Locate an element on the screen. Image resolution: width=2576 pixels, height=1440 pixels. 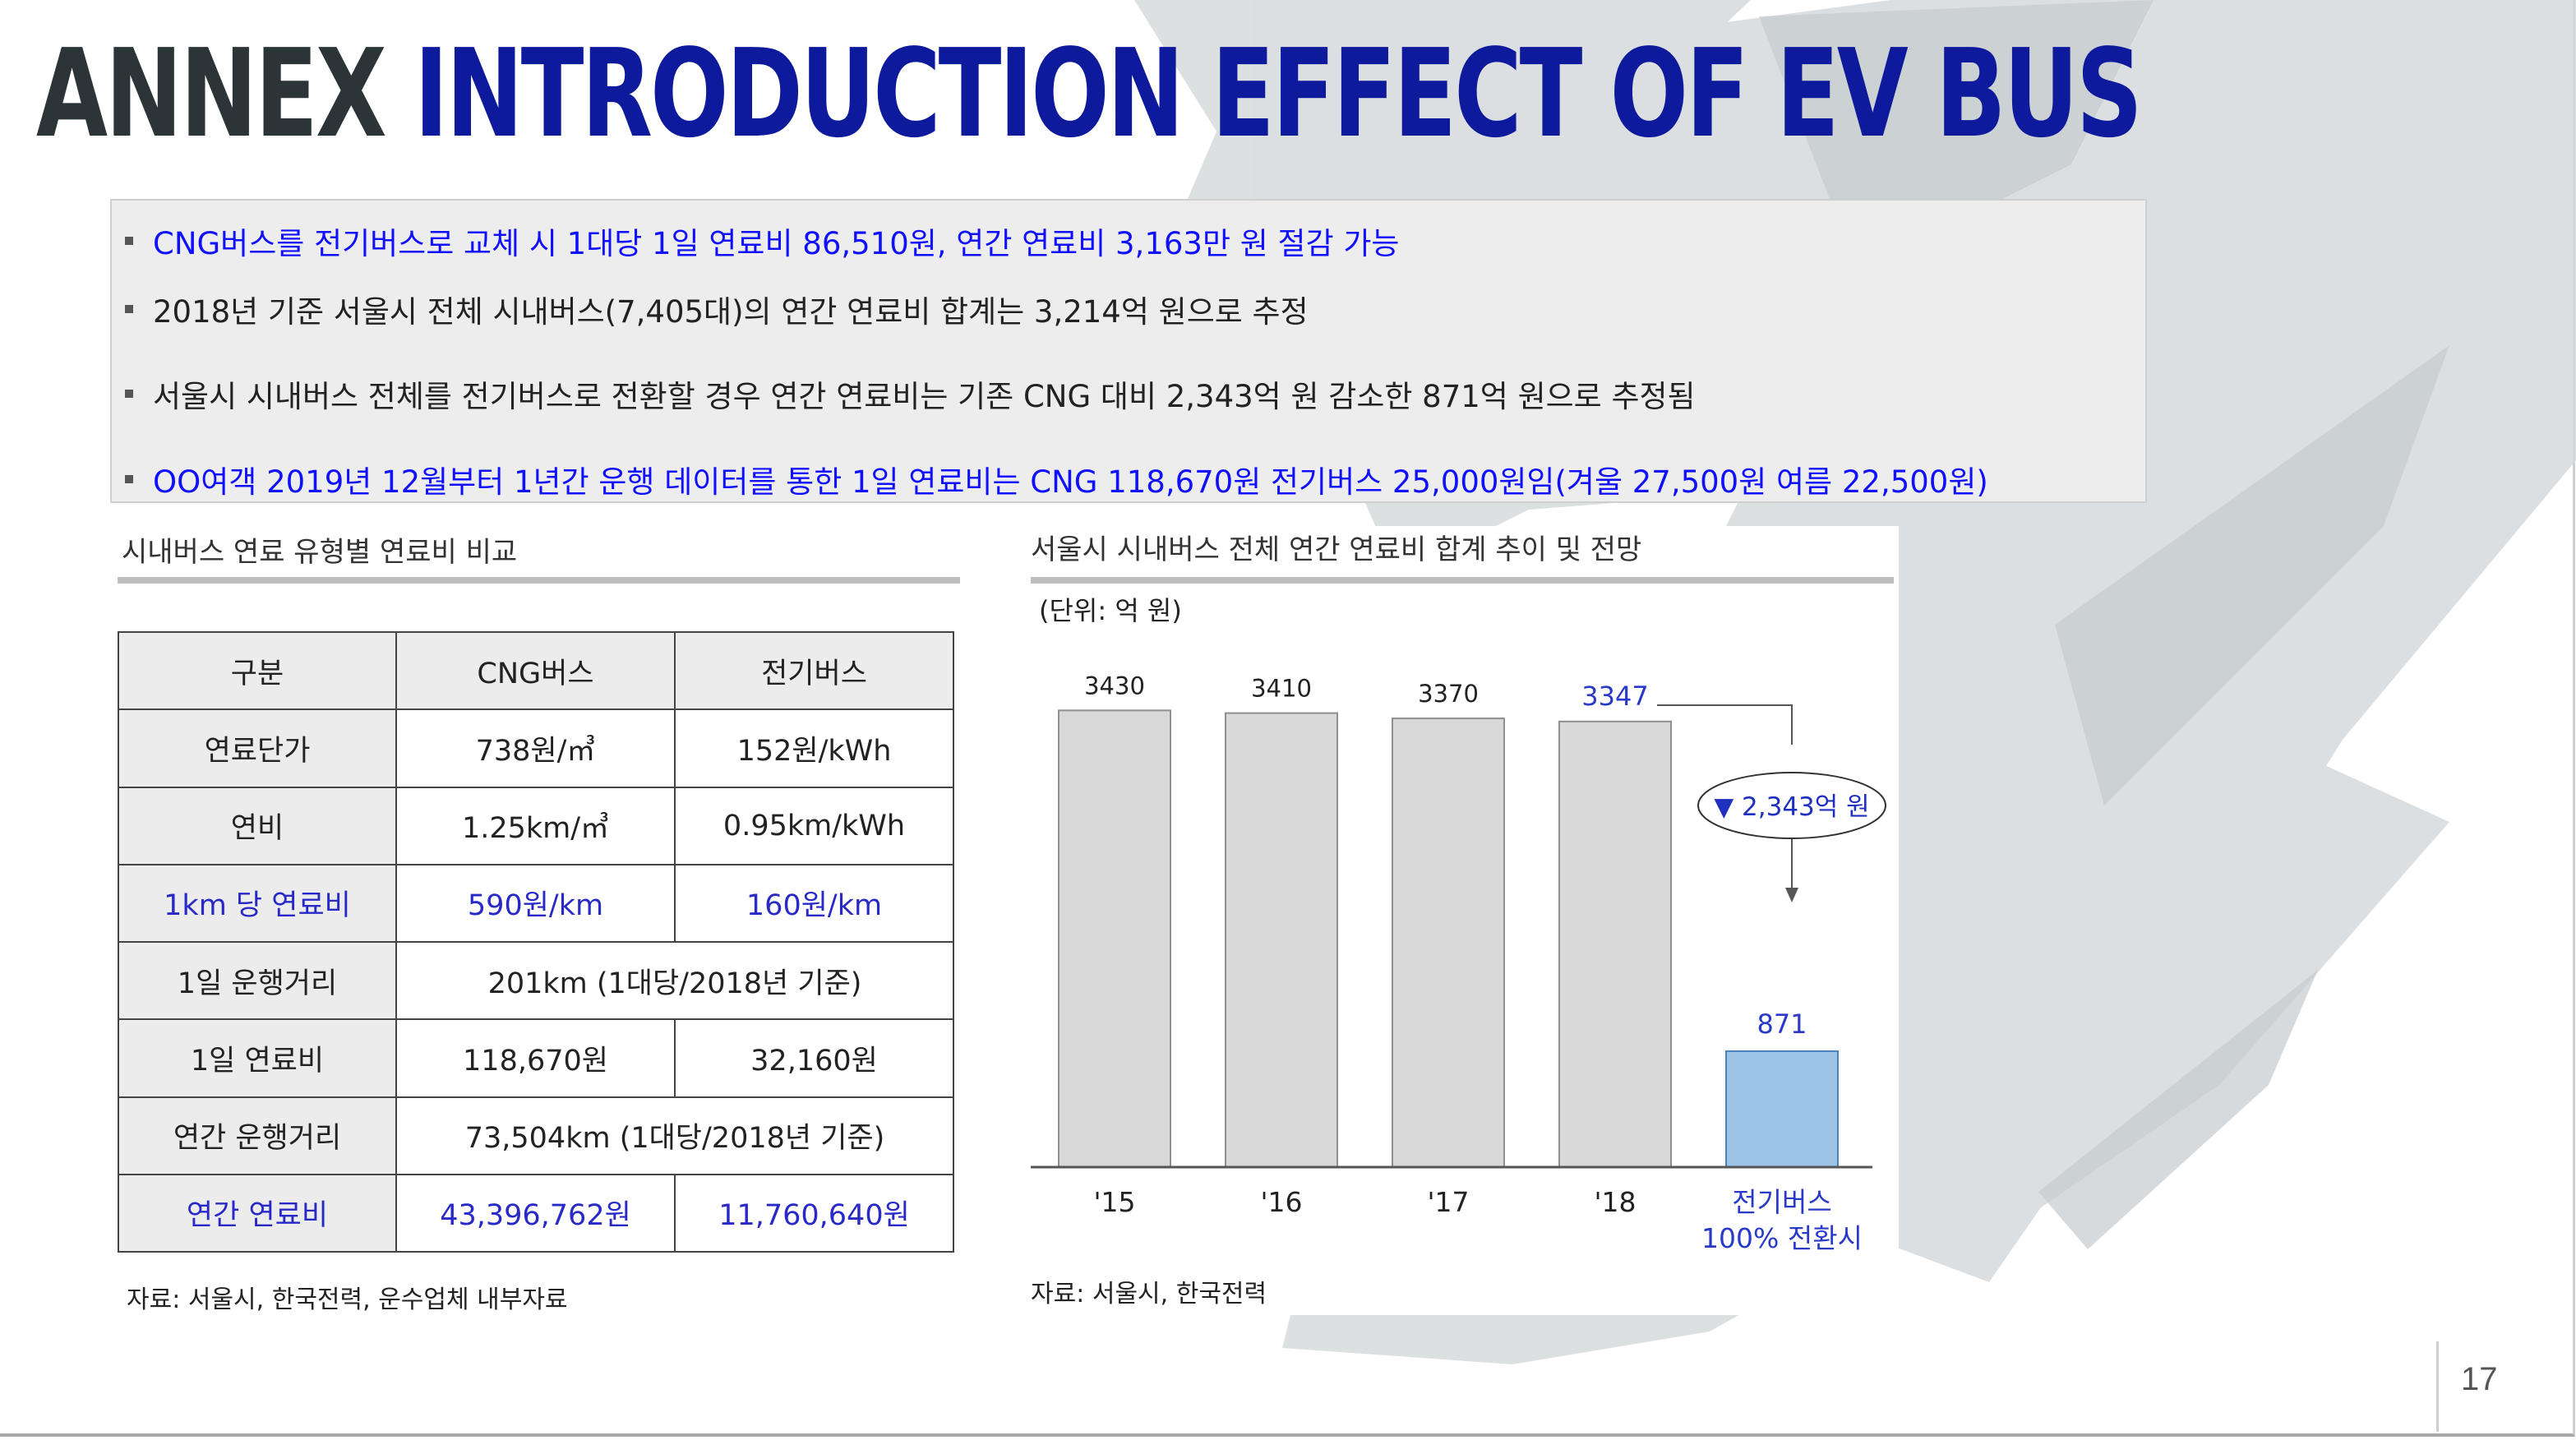
table-row: 1일 연료비 118,670원 32,160원 is located at coordinates (536, 1058).